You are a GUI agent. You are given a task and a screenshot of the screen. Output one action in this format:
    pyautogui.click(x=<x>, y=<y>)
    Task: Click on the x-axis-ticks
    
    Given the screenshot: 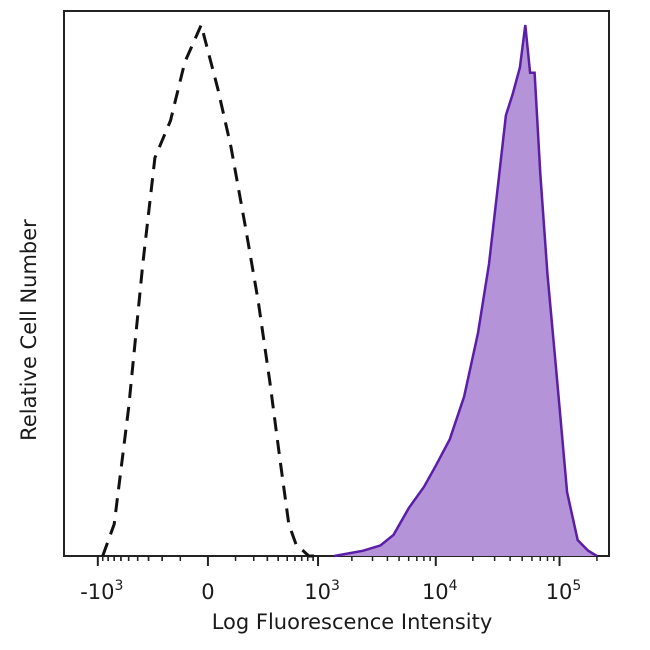 What is the action you would take?
    pyautogui.click(x=347, y=561)
    